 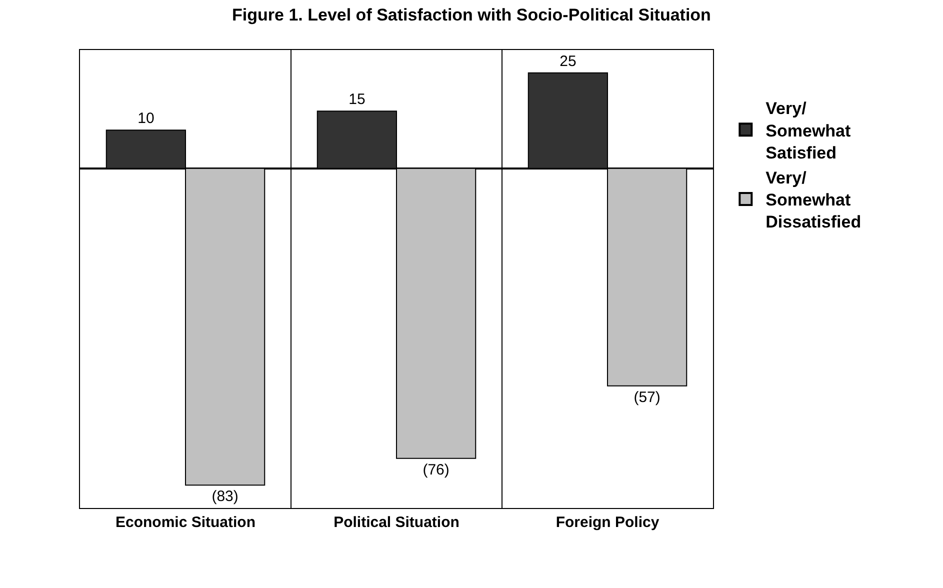 I want to click on legend-label: Very/ Somewhat Dissatisfied, so click(x=814, y=200).